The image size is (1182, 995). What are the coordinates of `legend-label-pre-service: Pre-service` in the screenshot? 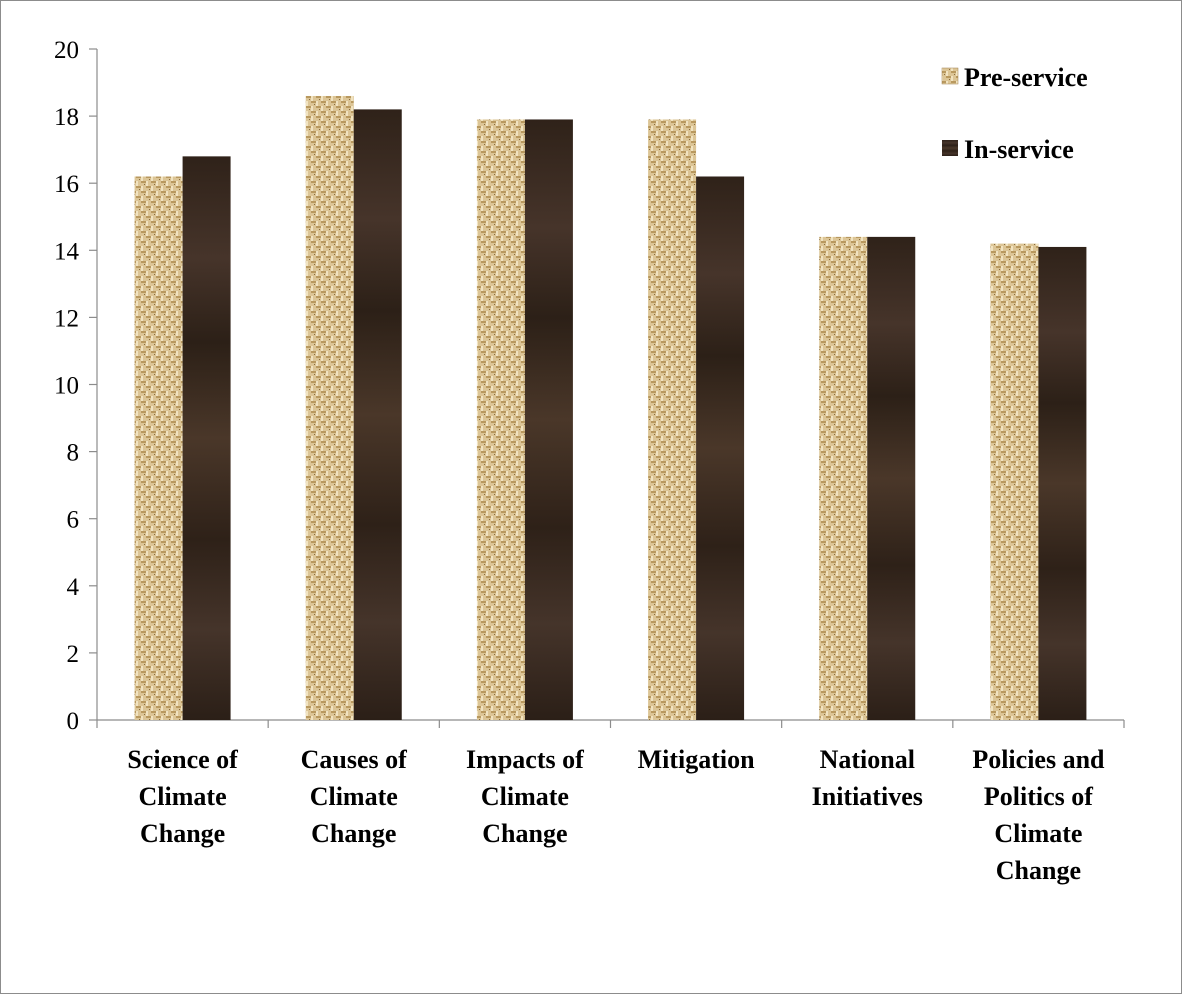 It's located at (1026, 77).